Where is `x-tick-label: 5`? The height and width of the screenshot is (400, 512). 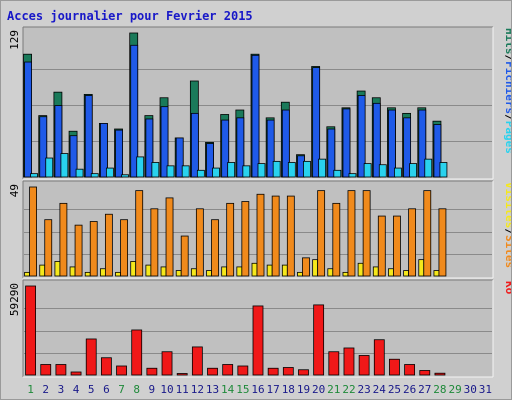
x-tick-label: 5 is located at coordinates (91, 389).